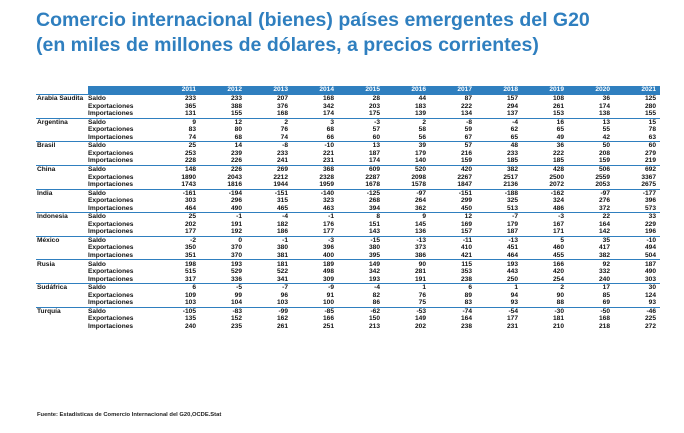 This screenshot has width=684, height=433. Describe the element at coordinates (420, 106) in the screenshot. I see `value-cell: 183` at that location.